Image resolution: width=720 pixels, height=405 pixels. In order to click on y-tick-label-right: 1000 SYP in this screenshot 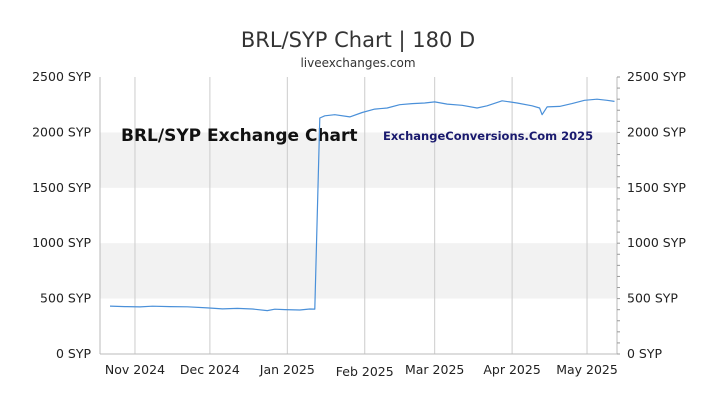, I will do `click(656, 242)`.